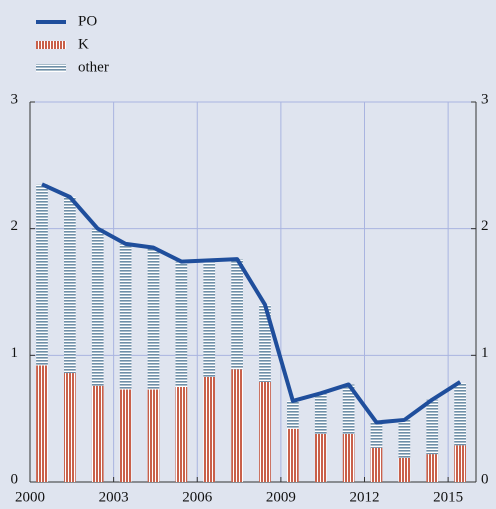 This screenshot has height=509, width=496. I want to click on y2-tick-label: 1, so click(485, 353).